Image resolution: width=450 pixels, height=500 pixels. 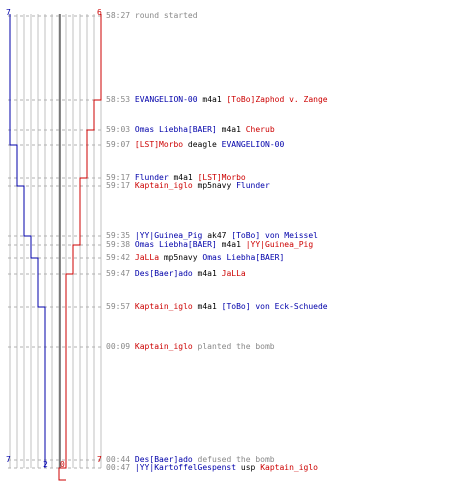 What do you see at coordinates (62, 464) in the screenshot?
I see `red-final-count: 0` at bounding box center [62, 464].